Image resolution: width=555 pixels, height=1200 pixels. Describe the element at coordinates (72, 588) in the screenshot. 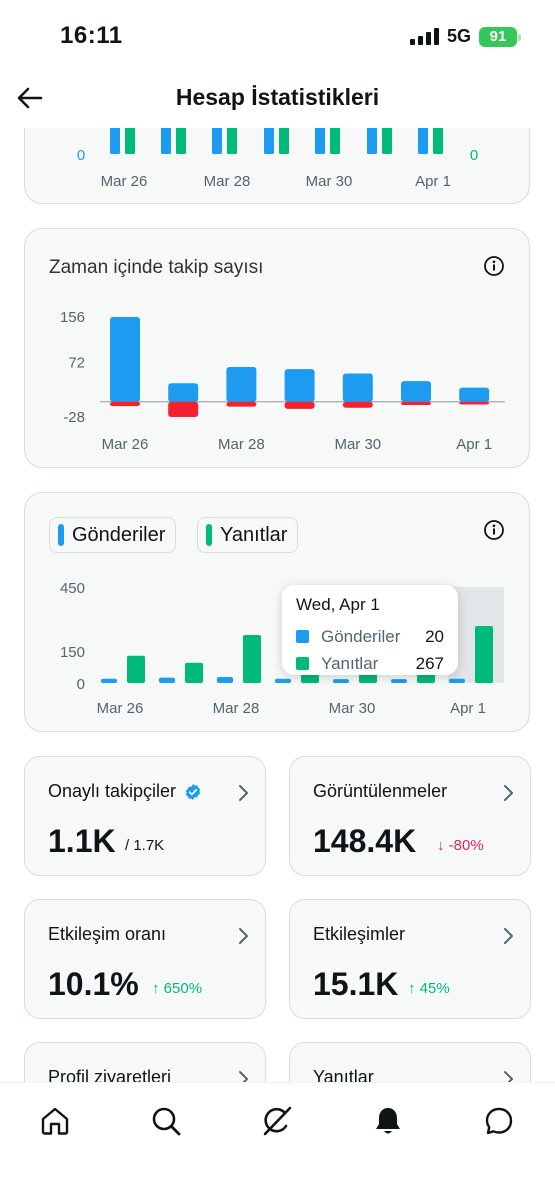

I see `y-tick-label: 450` at that location.